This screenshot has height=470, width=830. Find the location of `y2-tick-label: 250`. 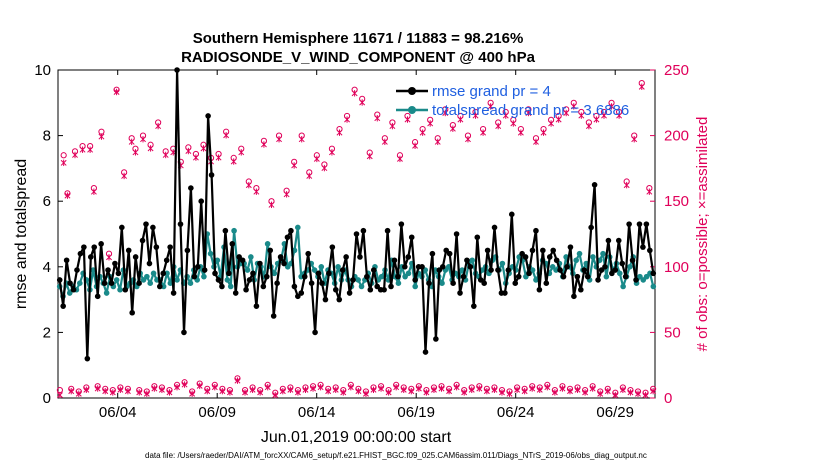

y2-tick-label: 250 is located at coordinates (676, 70).